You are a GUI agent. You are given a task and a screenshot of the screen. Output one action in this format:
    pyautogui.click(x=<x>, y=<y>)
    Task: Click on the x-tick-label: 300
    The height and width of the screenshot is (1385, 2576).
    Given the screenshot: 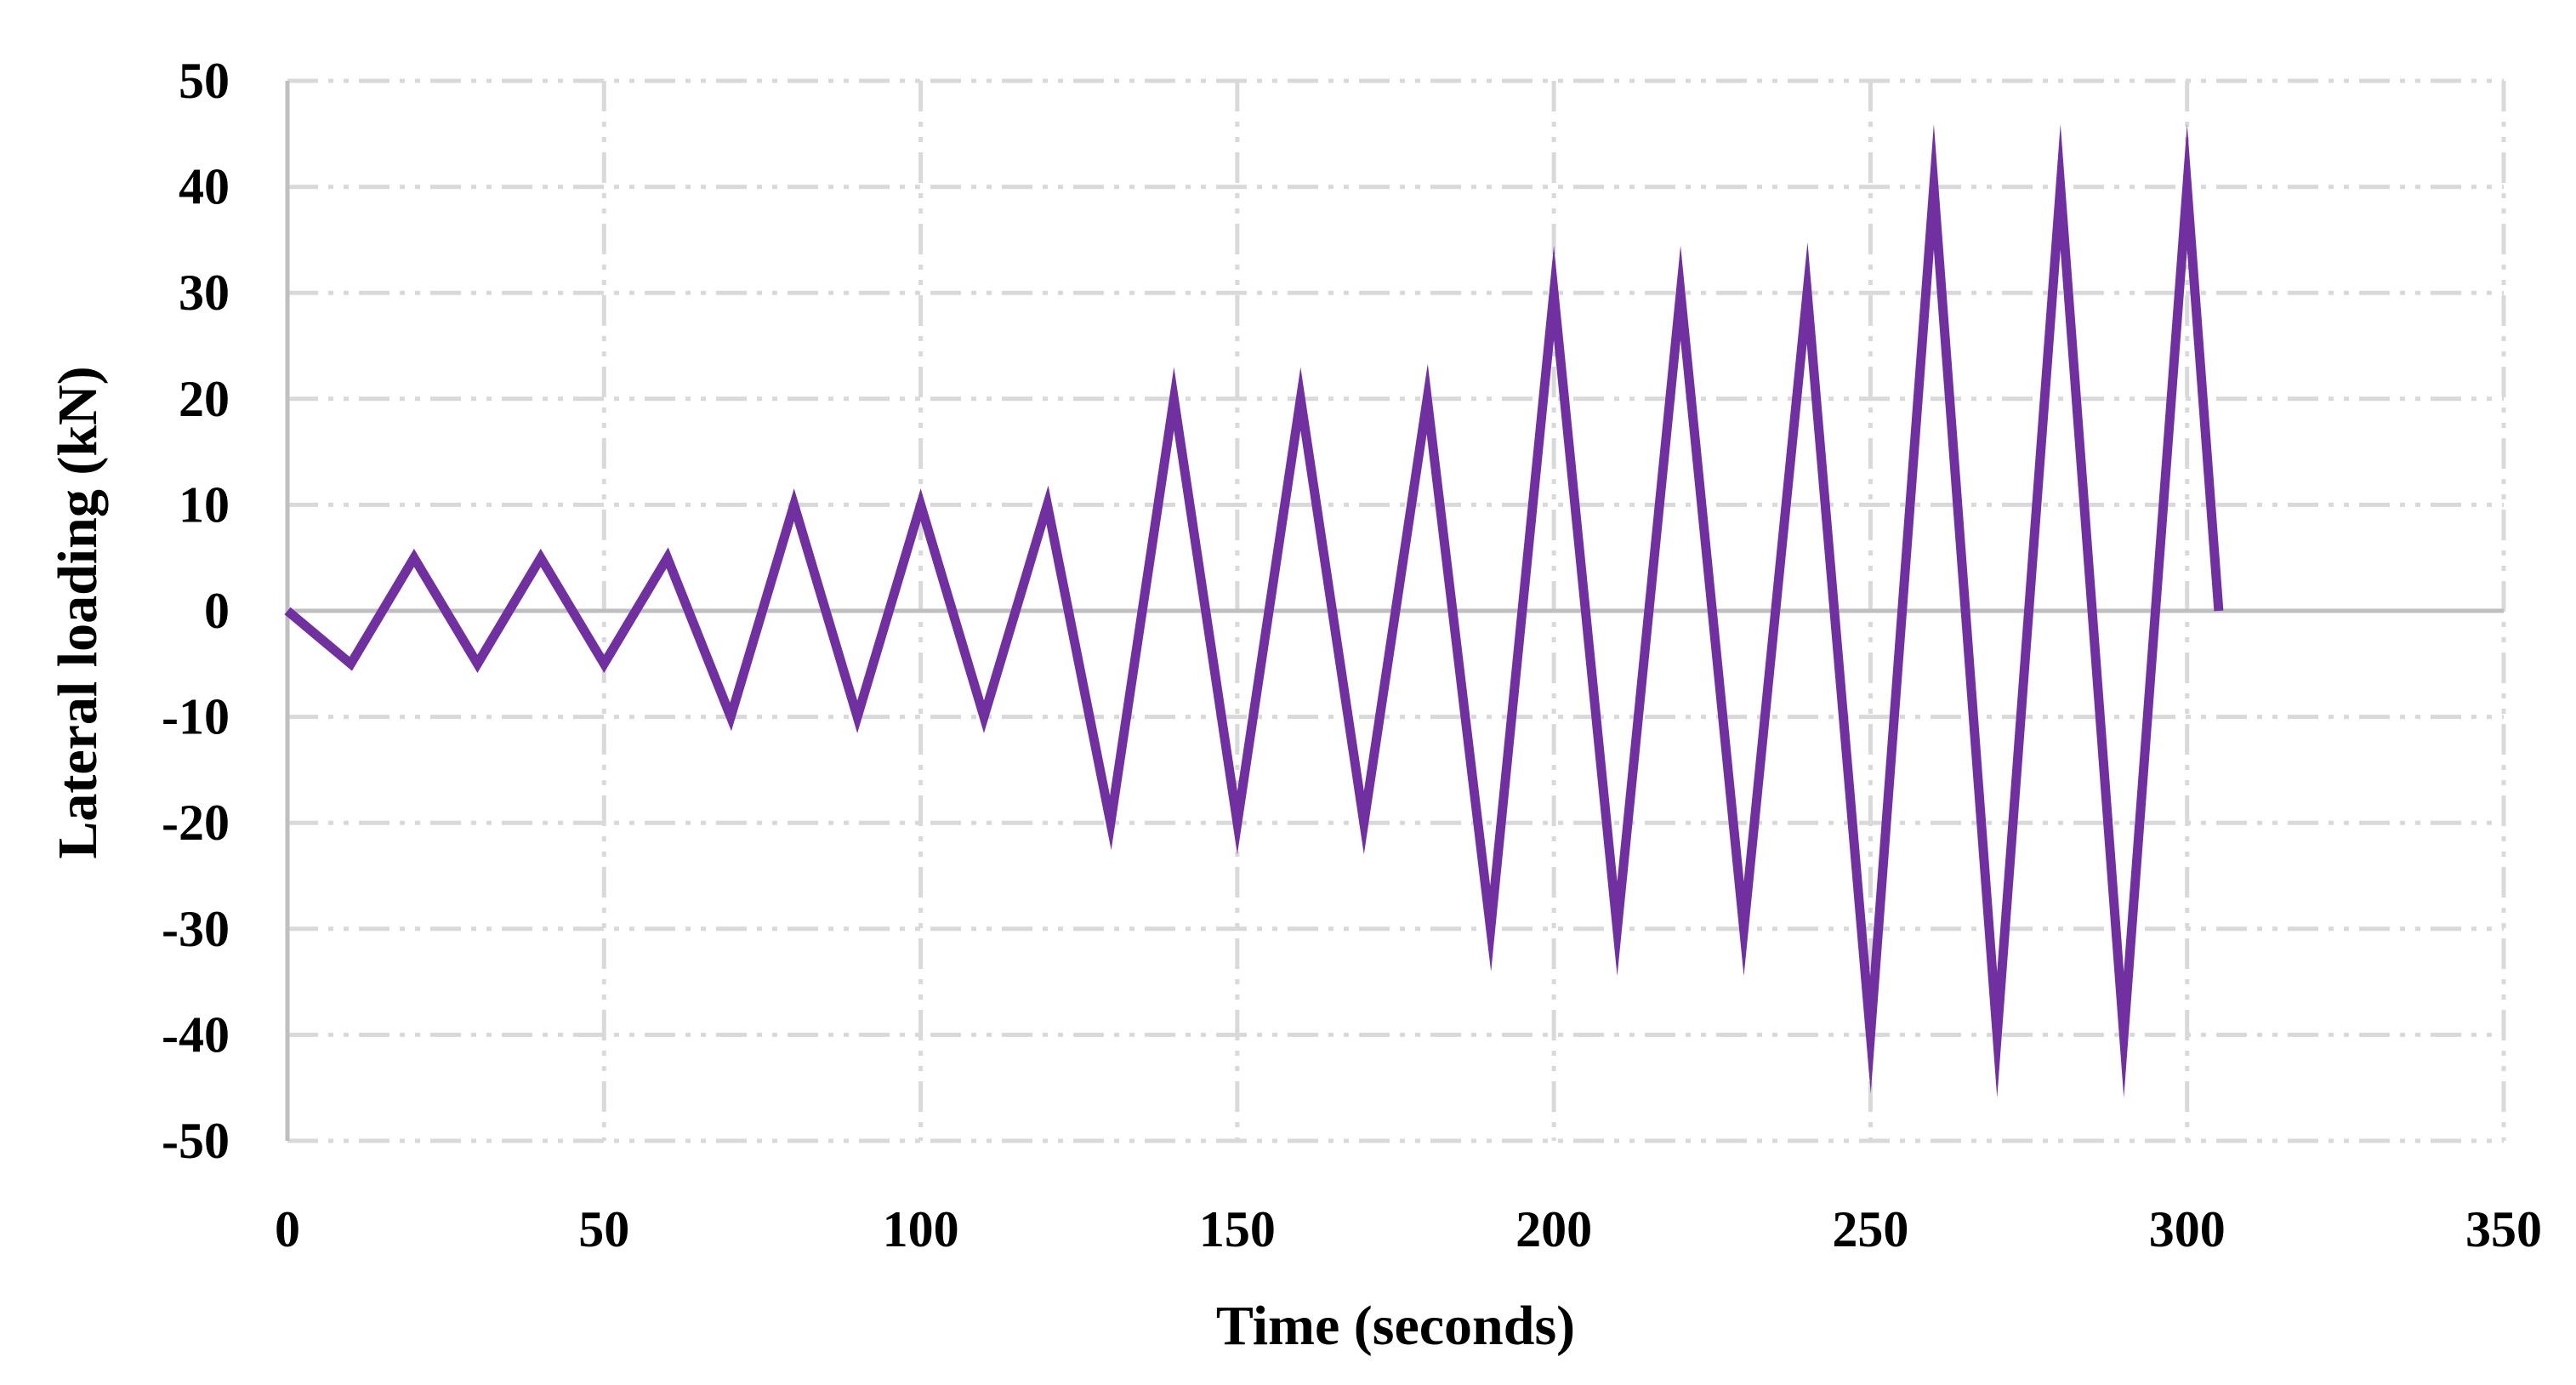 What is the action you would take?
    pyautogui.click(x=2187, y=1229)
    